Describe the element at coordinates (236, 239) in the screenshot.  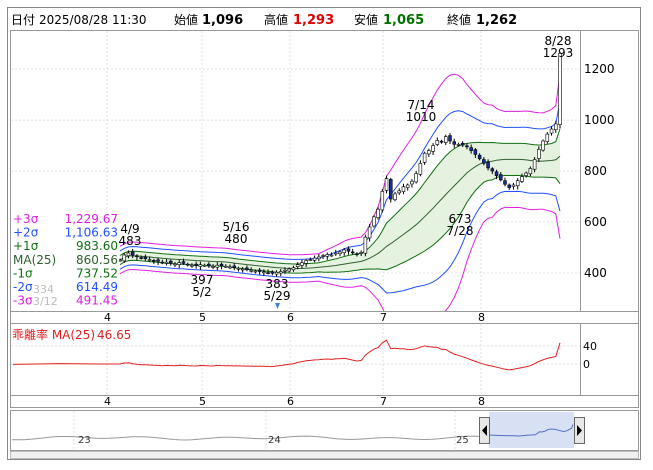
I see `annotation-date: 480` at that location.